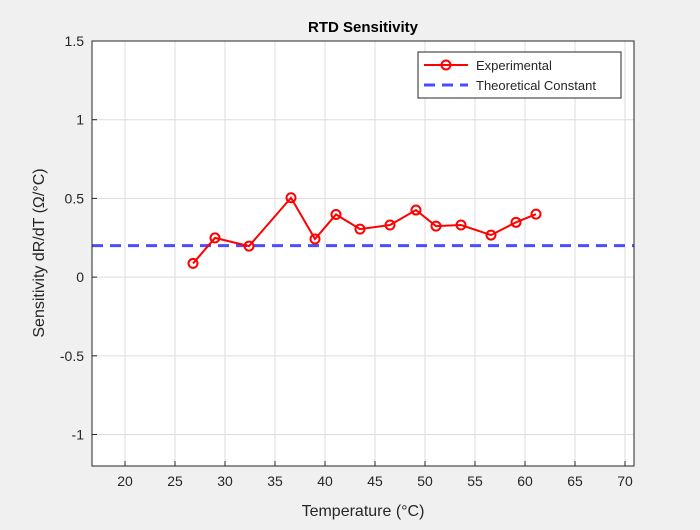 This screenshot has width=700, height=530. I want to click on series, so click(363, 230).